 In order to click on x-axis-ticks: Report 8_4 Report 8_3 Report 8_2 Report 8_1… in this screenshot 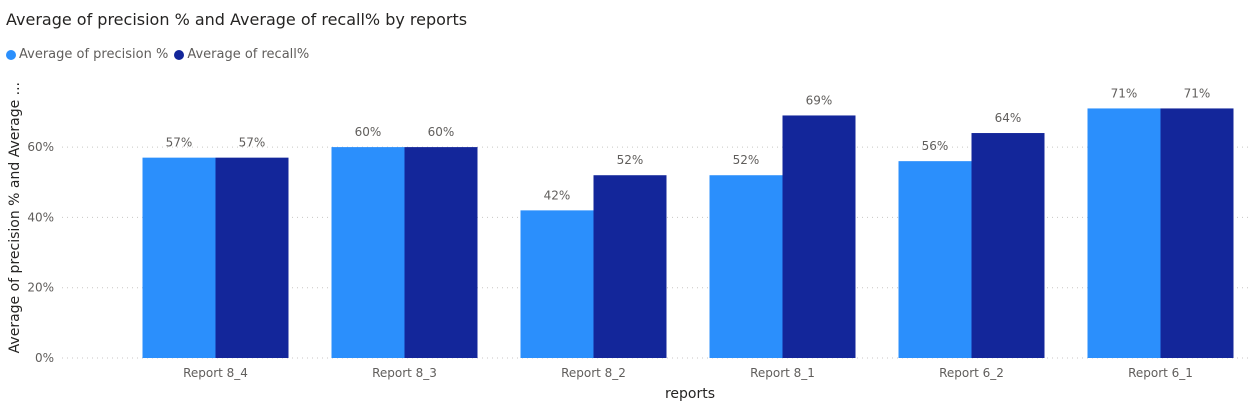, I will do `click(688, 373)`.